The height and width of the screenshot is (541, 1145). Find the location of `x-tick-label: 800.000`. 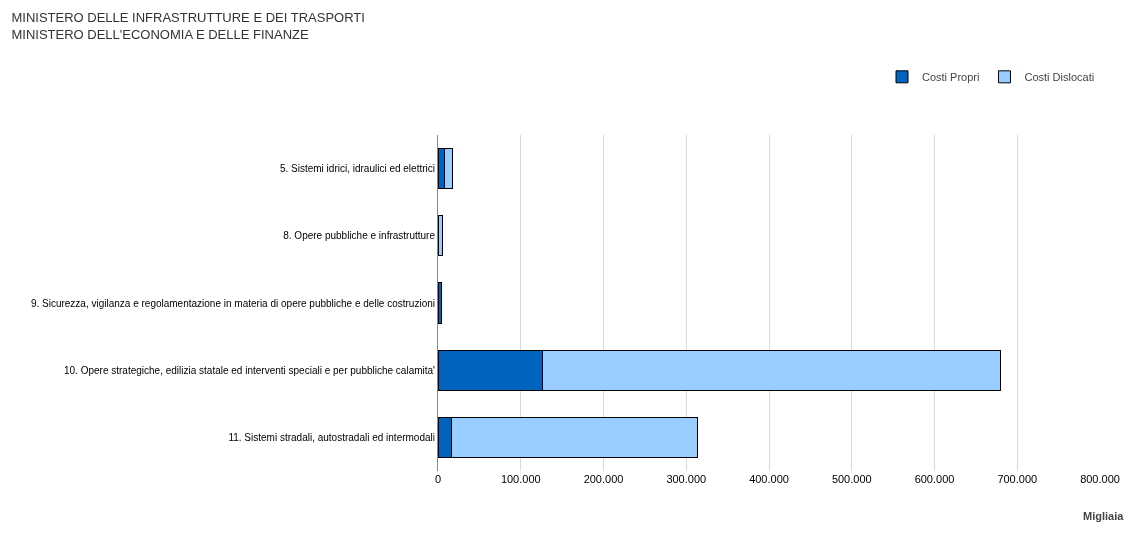

x-tick-label: 800.000 is located at coordinates (1100, 479).